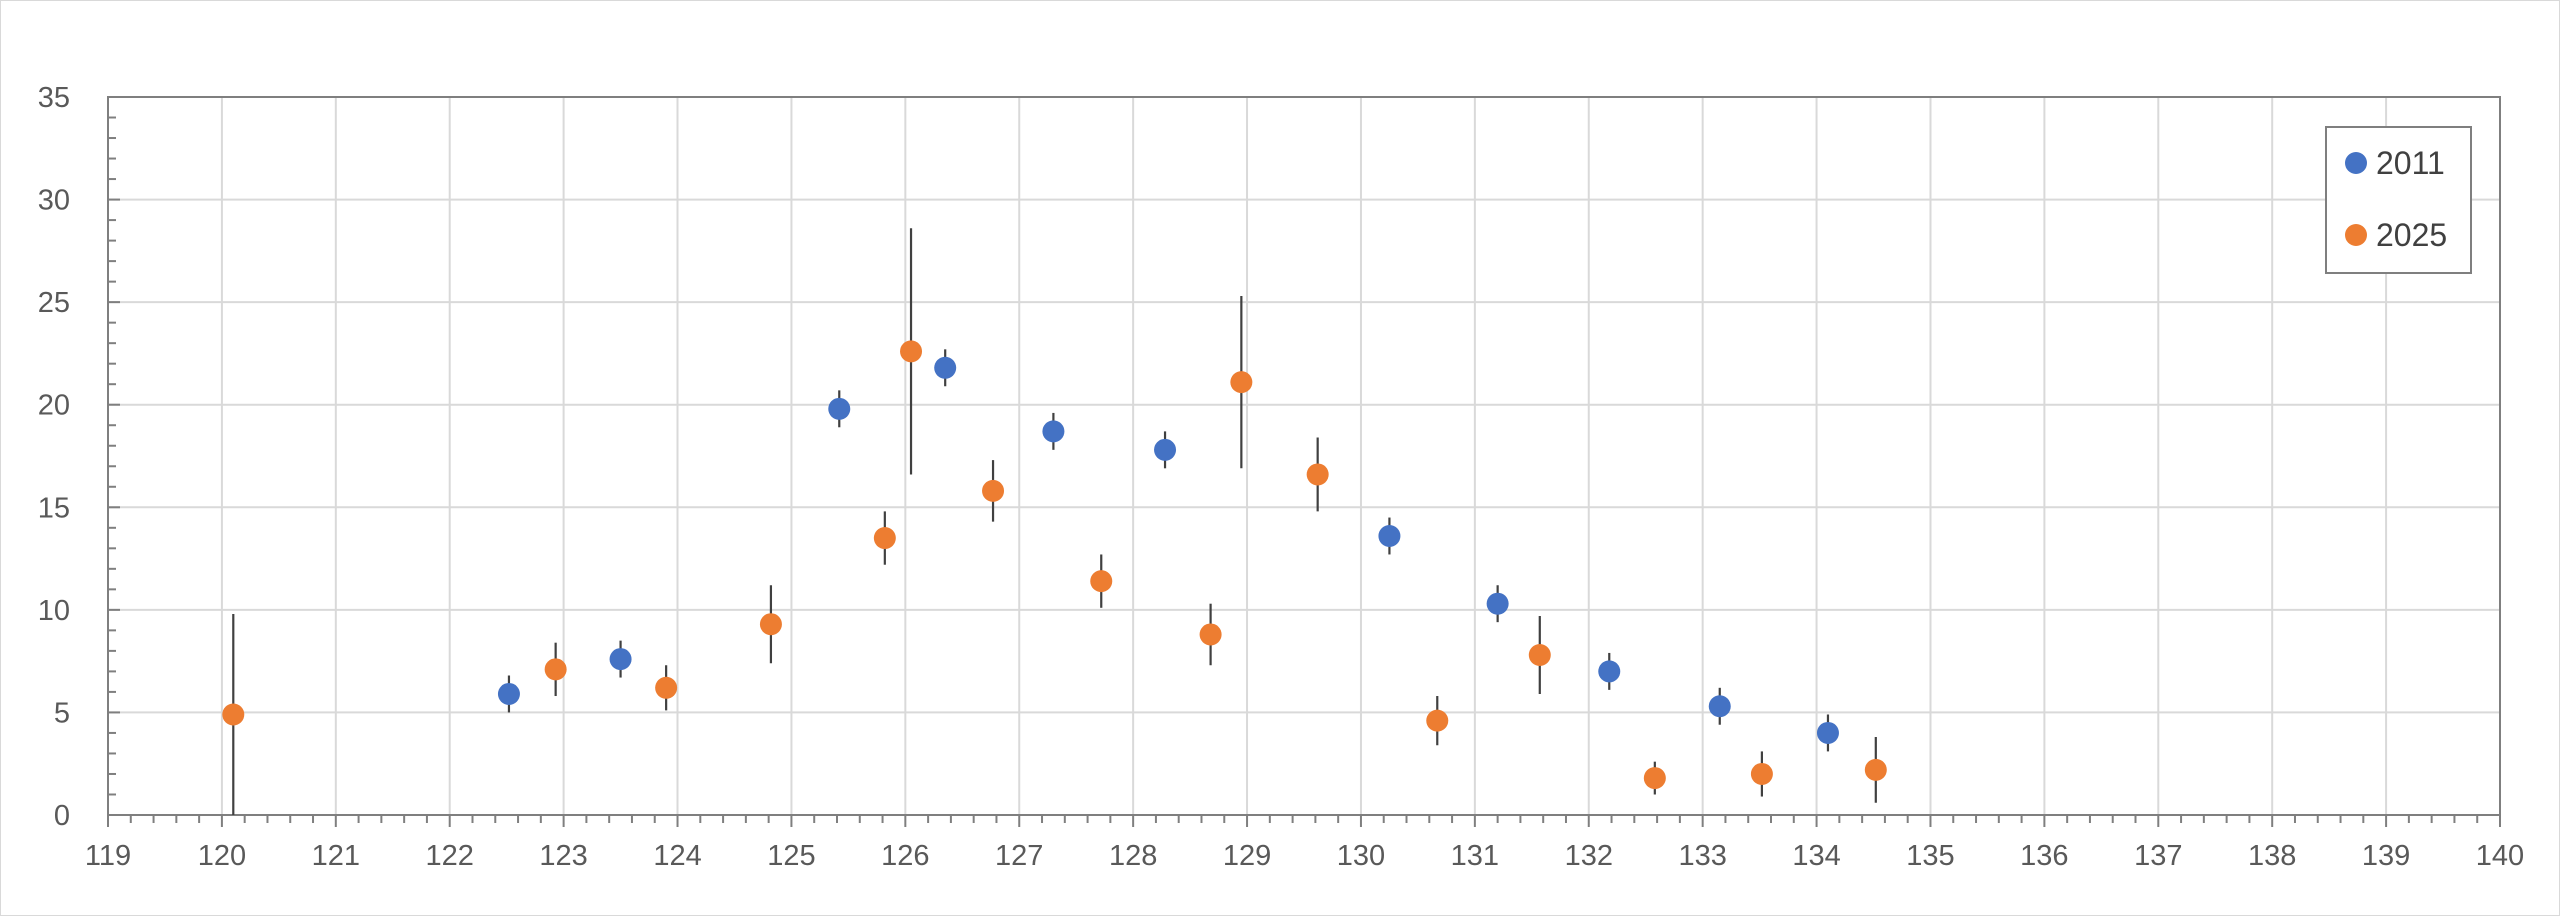  What do you see at coordinates (54, 406) in the screenshot?
I see `y-tick-label: 20` at bounding box center [54, 406].